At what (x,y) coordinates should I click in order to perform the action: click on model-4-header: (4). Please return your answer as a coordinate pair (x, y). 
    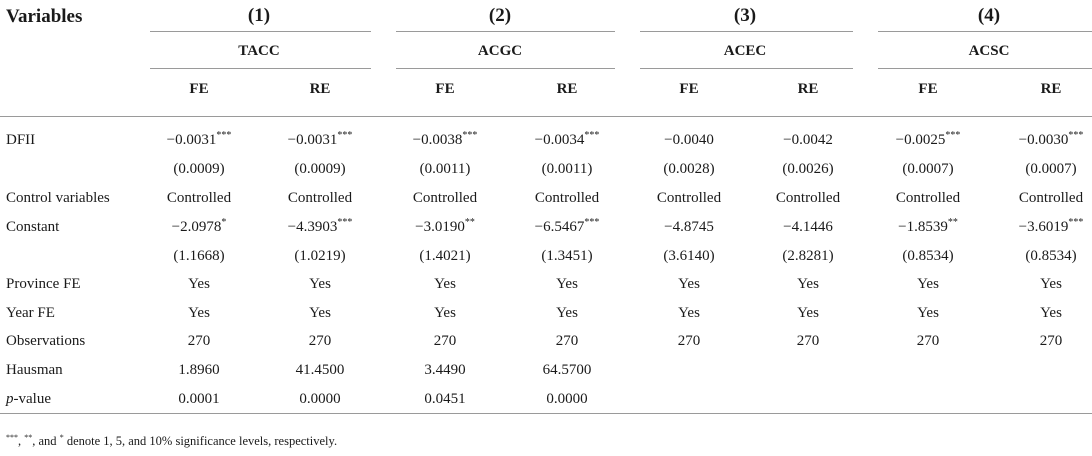
    Looking at the image, I should click on (989, 15).